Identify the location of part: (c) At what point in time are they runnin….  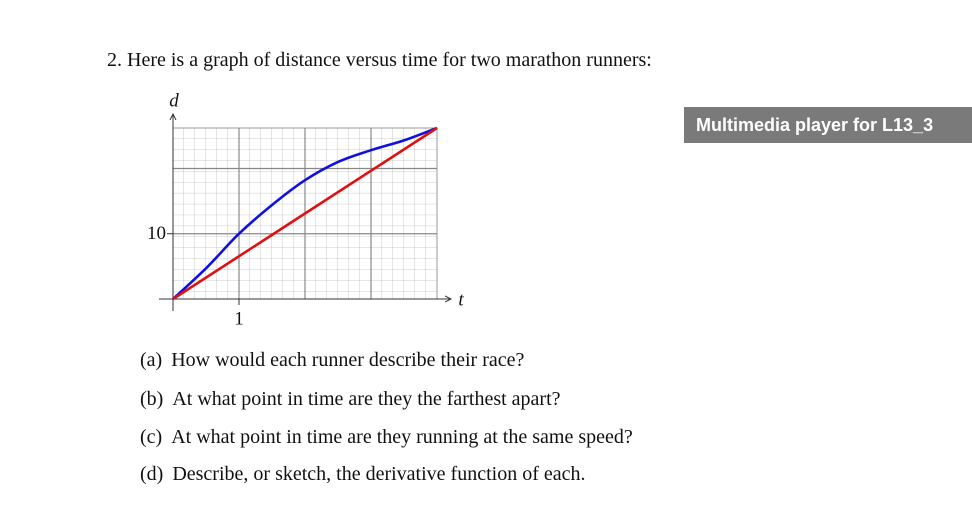
(386, 437).